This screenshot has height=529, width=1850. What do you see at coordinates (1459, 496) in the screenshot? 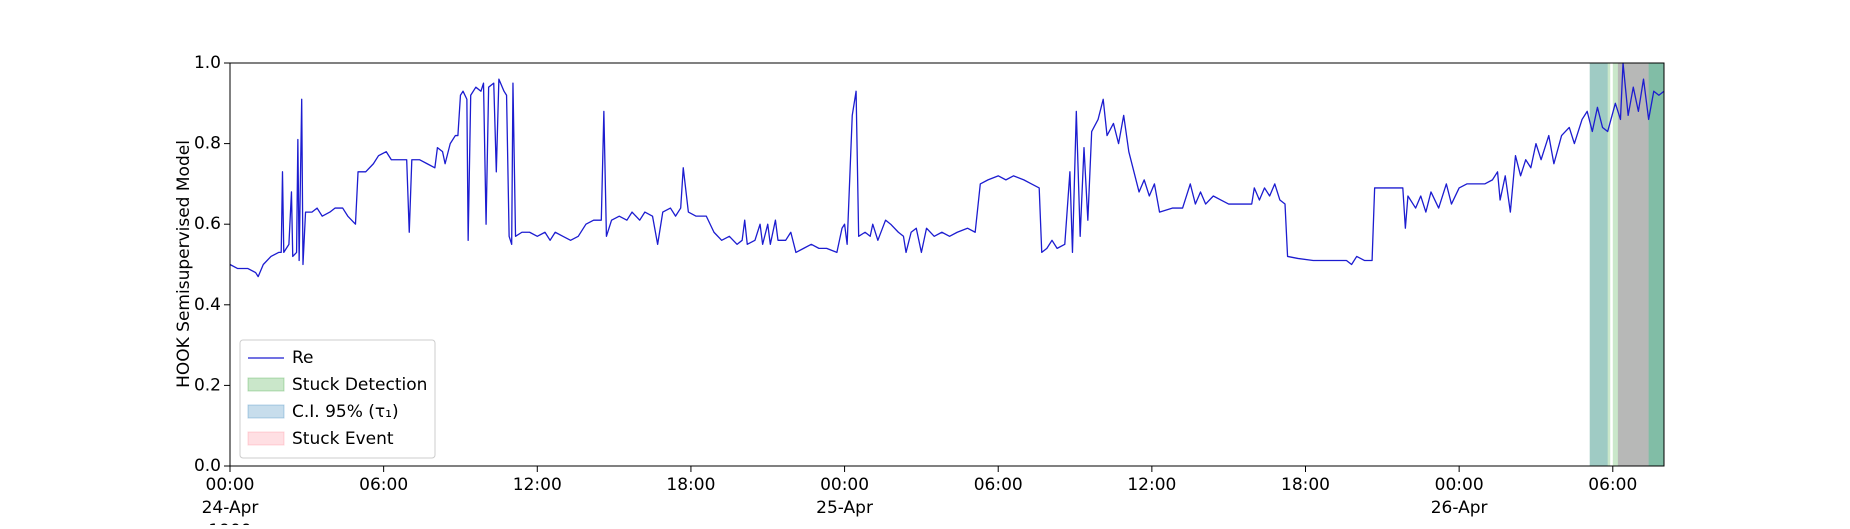
I see `x-tick-label: 00:00 26-Apr` at bounding box center [1459, 496].